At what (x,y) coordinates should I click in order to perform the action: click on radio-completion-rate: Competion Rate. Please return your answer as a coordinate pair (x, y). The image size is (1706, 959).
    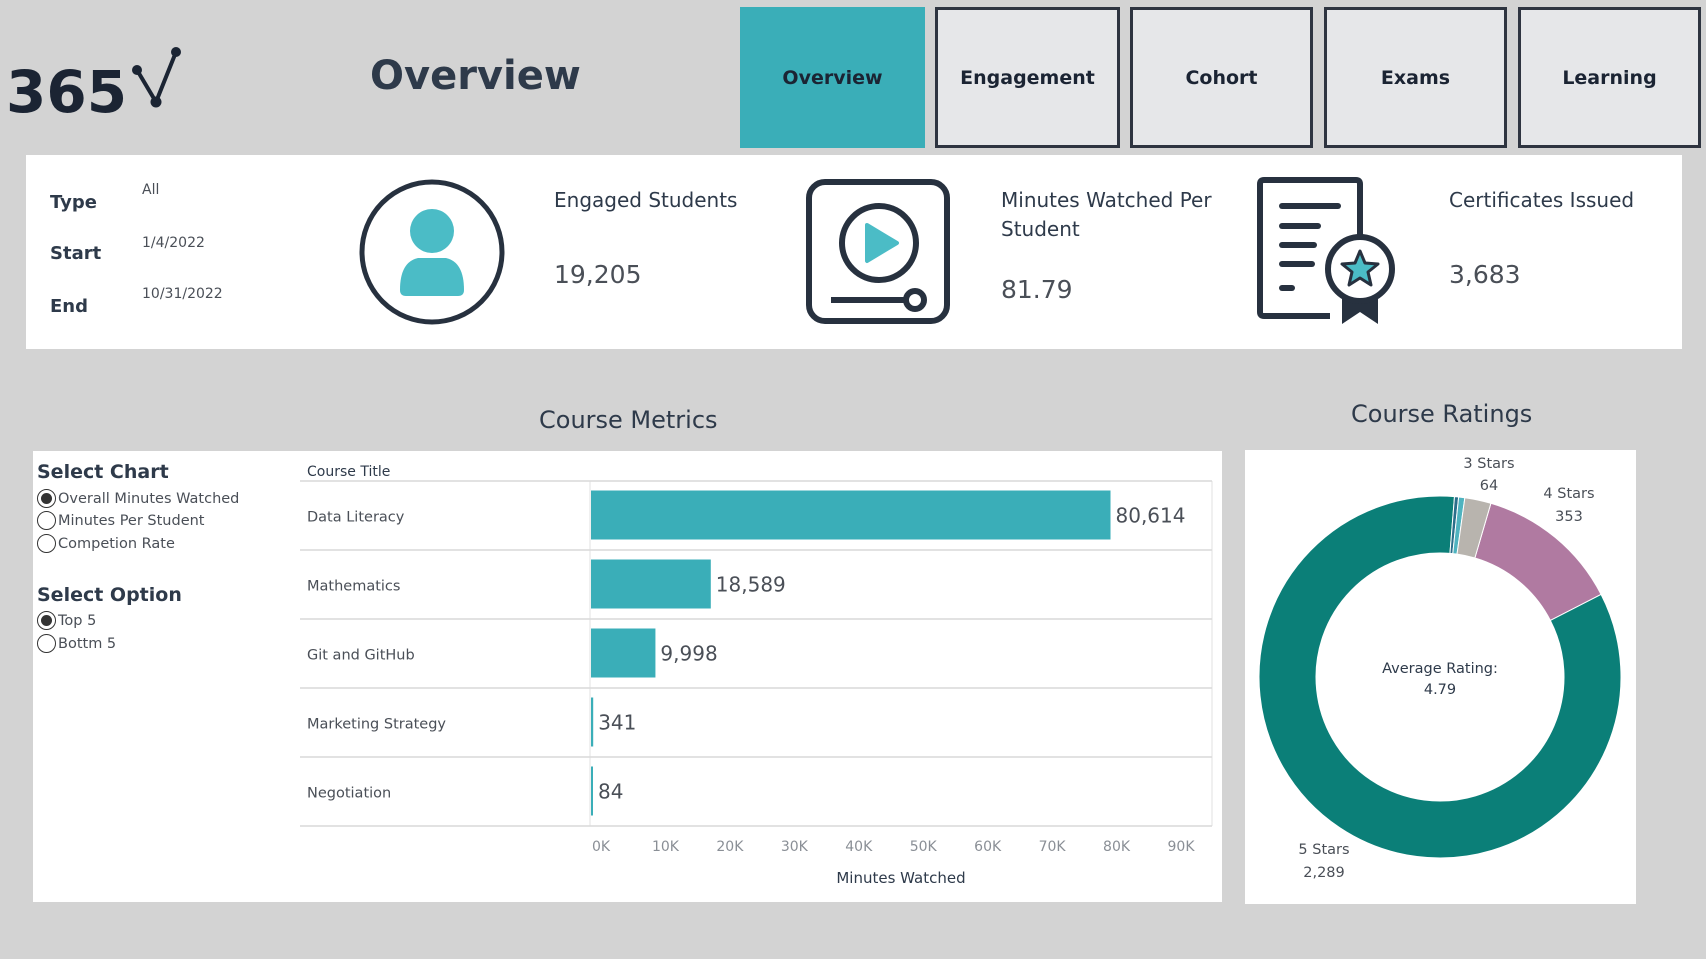
    Looking at the image, I should click on (106, 543).